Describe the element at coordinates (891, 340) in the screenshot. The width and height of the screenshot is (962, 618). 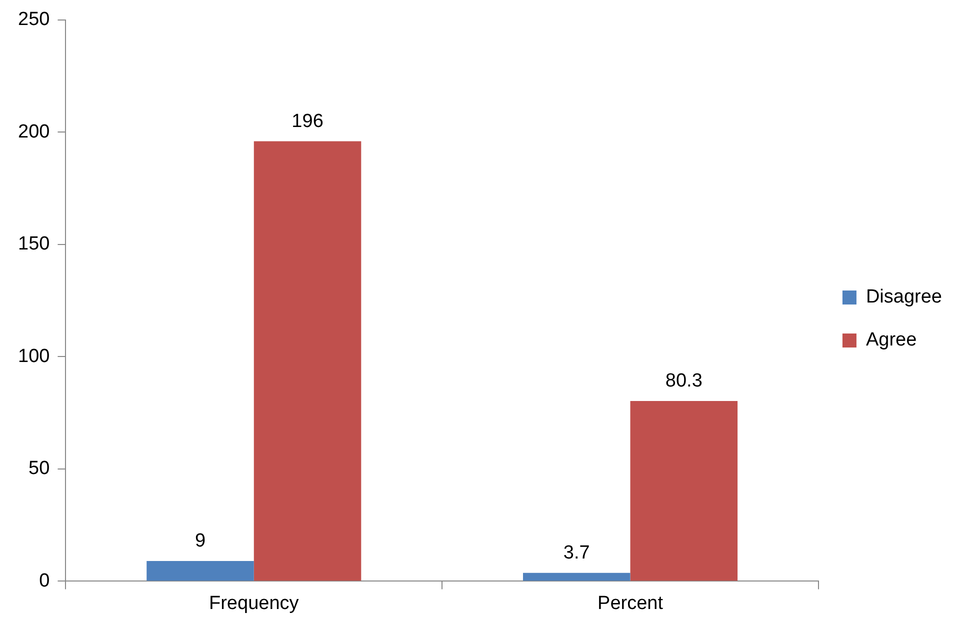
I see `legend-label: Agree` at that location.